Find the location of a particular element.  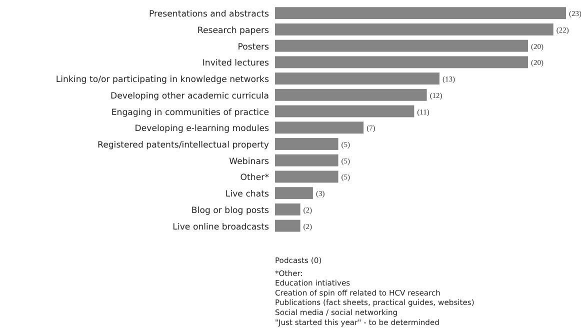

y-tick-label: Invited lectures is located at coordinates (236, 63).